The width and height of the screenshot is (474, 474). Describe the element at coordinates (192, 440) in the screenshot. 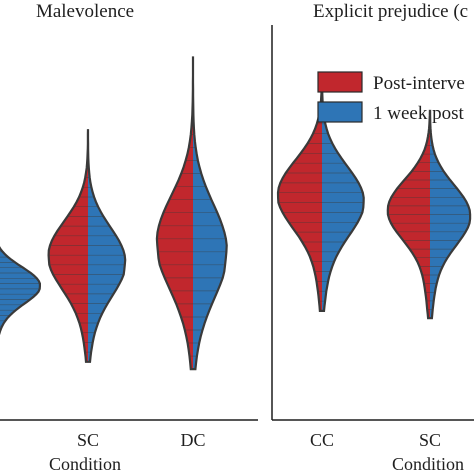

I see `tick-label-dc: DC` at that location.